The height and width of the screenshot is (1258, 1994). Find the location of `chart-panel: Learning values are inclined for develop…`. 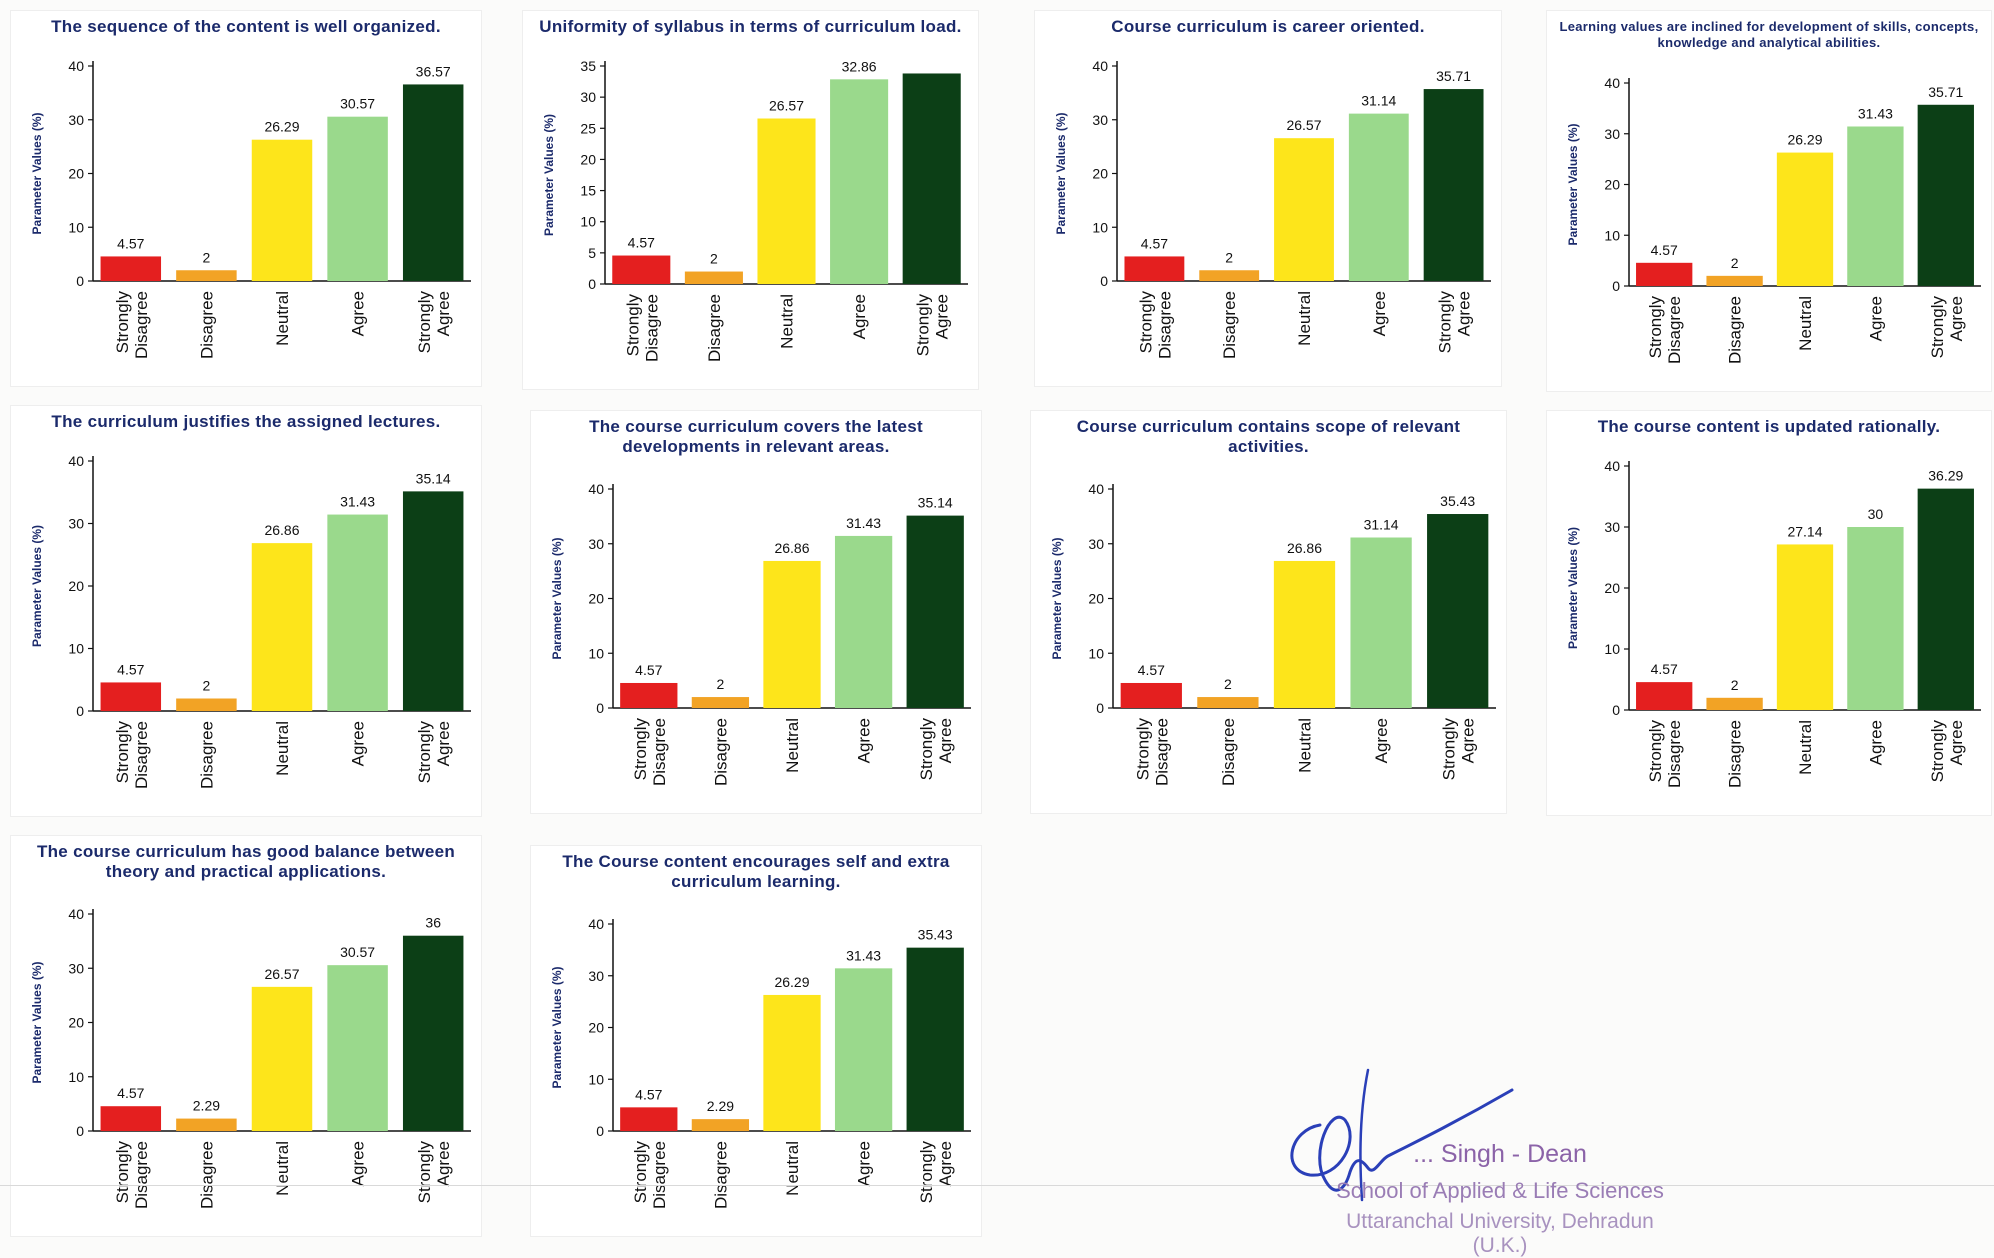

chart-panel: Learning values are inclined for develop… is located at coordinates (1769, 201).